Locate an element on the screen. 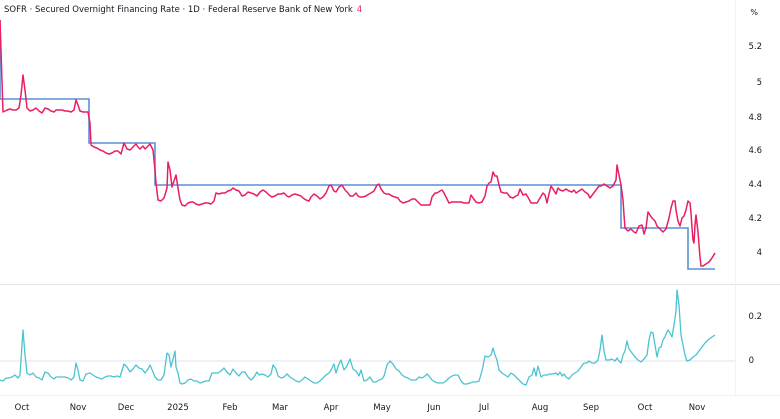  price-tick: 4 is located at coordinates (759, 253).